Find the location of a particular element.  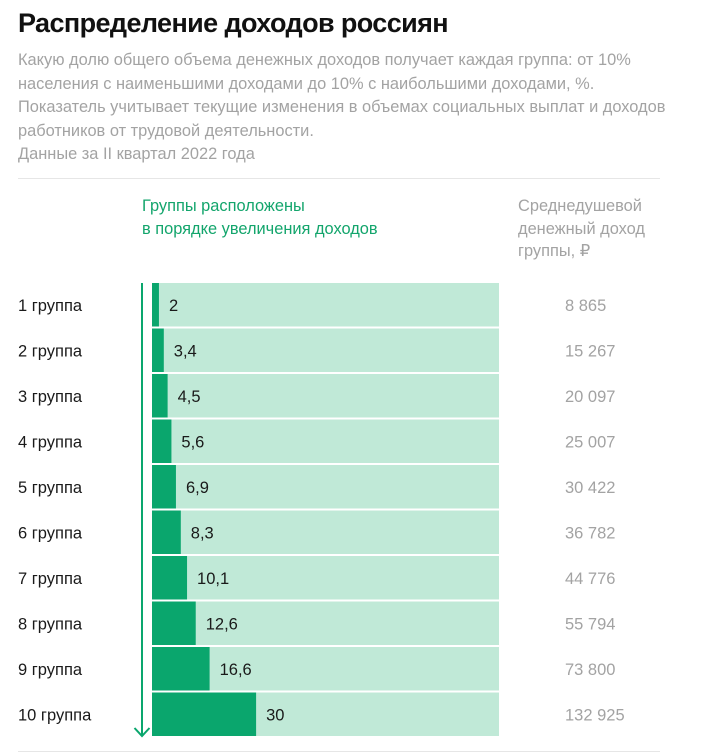

bar-value-label: 30 is located at coordinates (275, 715).